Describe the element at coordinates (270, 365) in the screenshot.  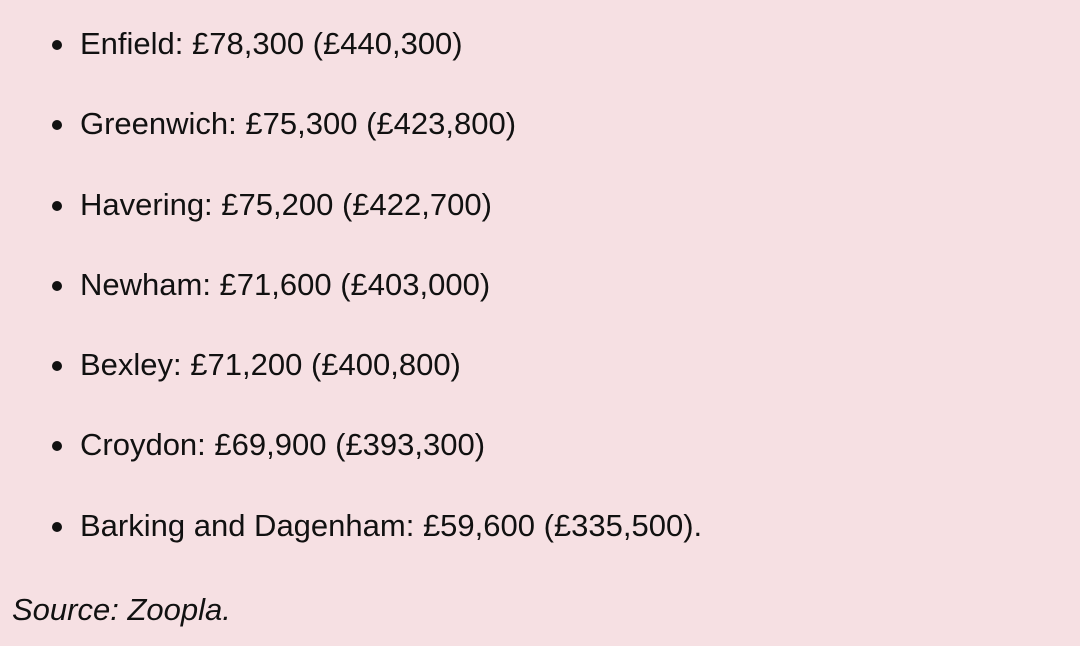
I see `list-item-text: Bexley: £71,200 (£400,800)` at that location.